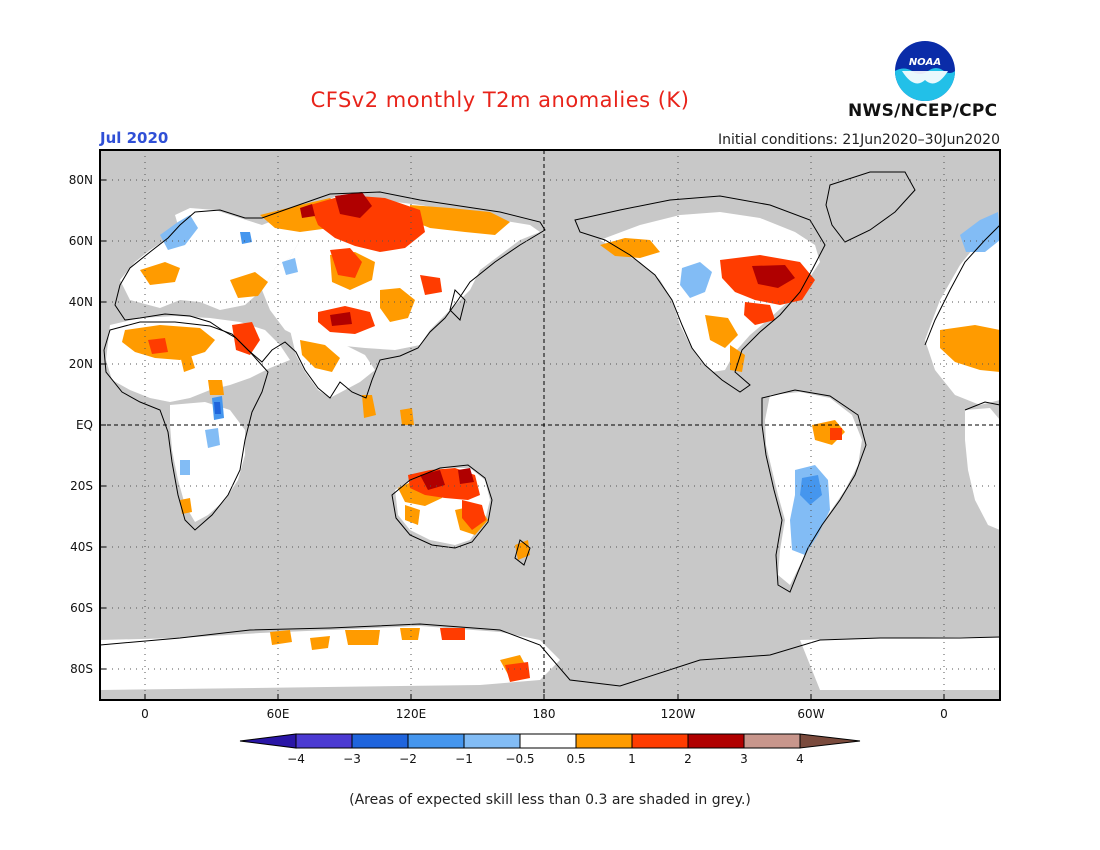 The width and height of the screenshot is (1100, 850). What do you see at coordinates (278, 714) in the screenshot?
I see `lon-label: 60E` at bounding box center [278, 714].